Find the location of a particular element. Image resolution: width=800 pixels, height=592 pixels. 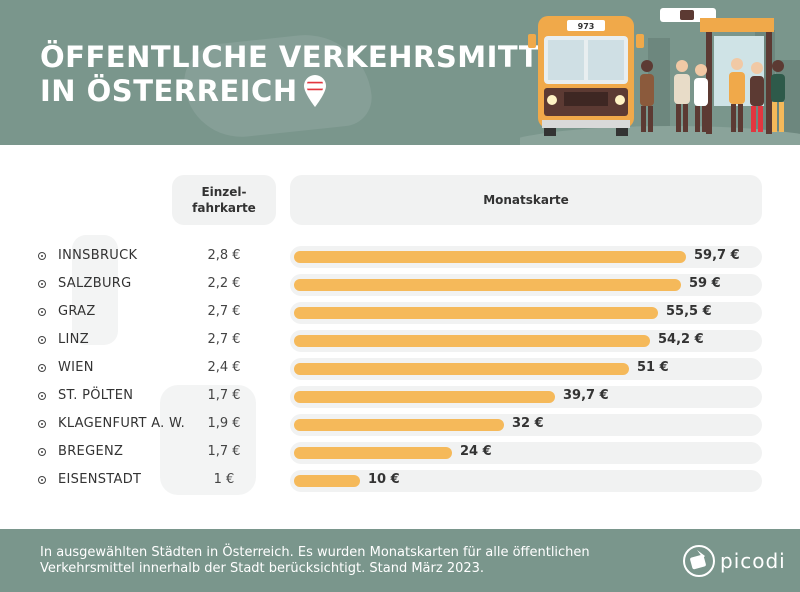

table-row: BREGENZ 1,7 € 24 € is located at coordinates (400, 453).